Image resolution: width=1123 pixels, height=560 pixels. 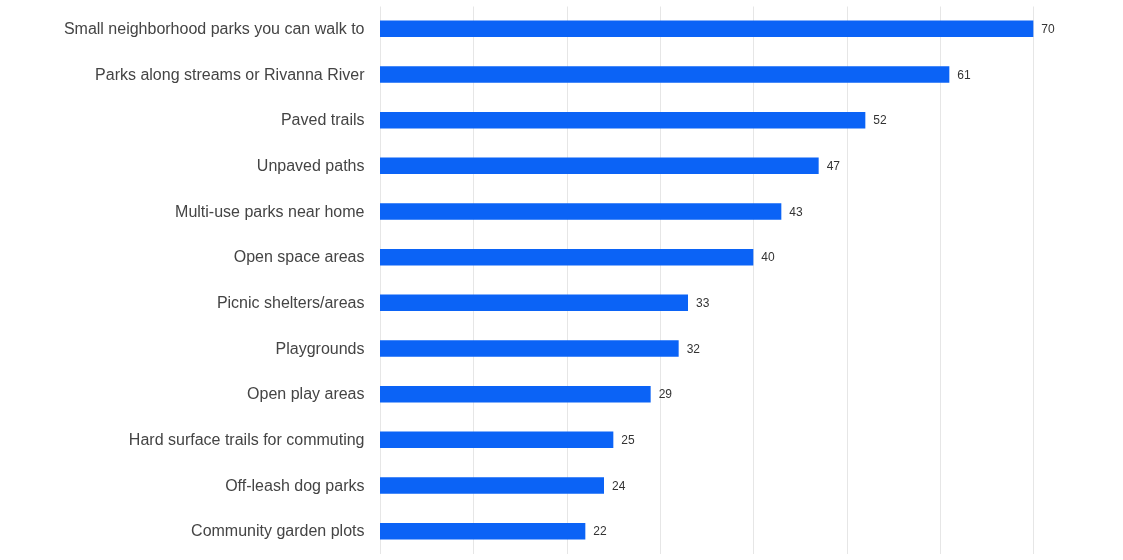 I want to click on data-label: 25, so click(x=628, y=439).